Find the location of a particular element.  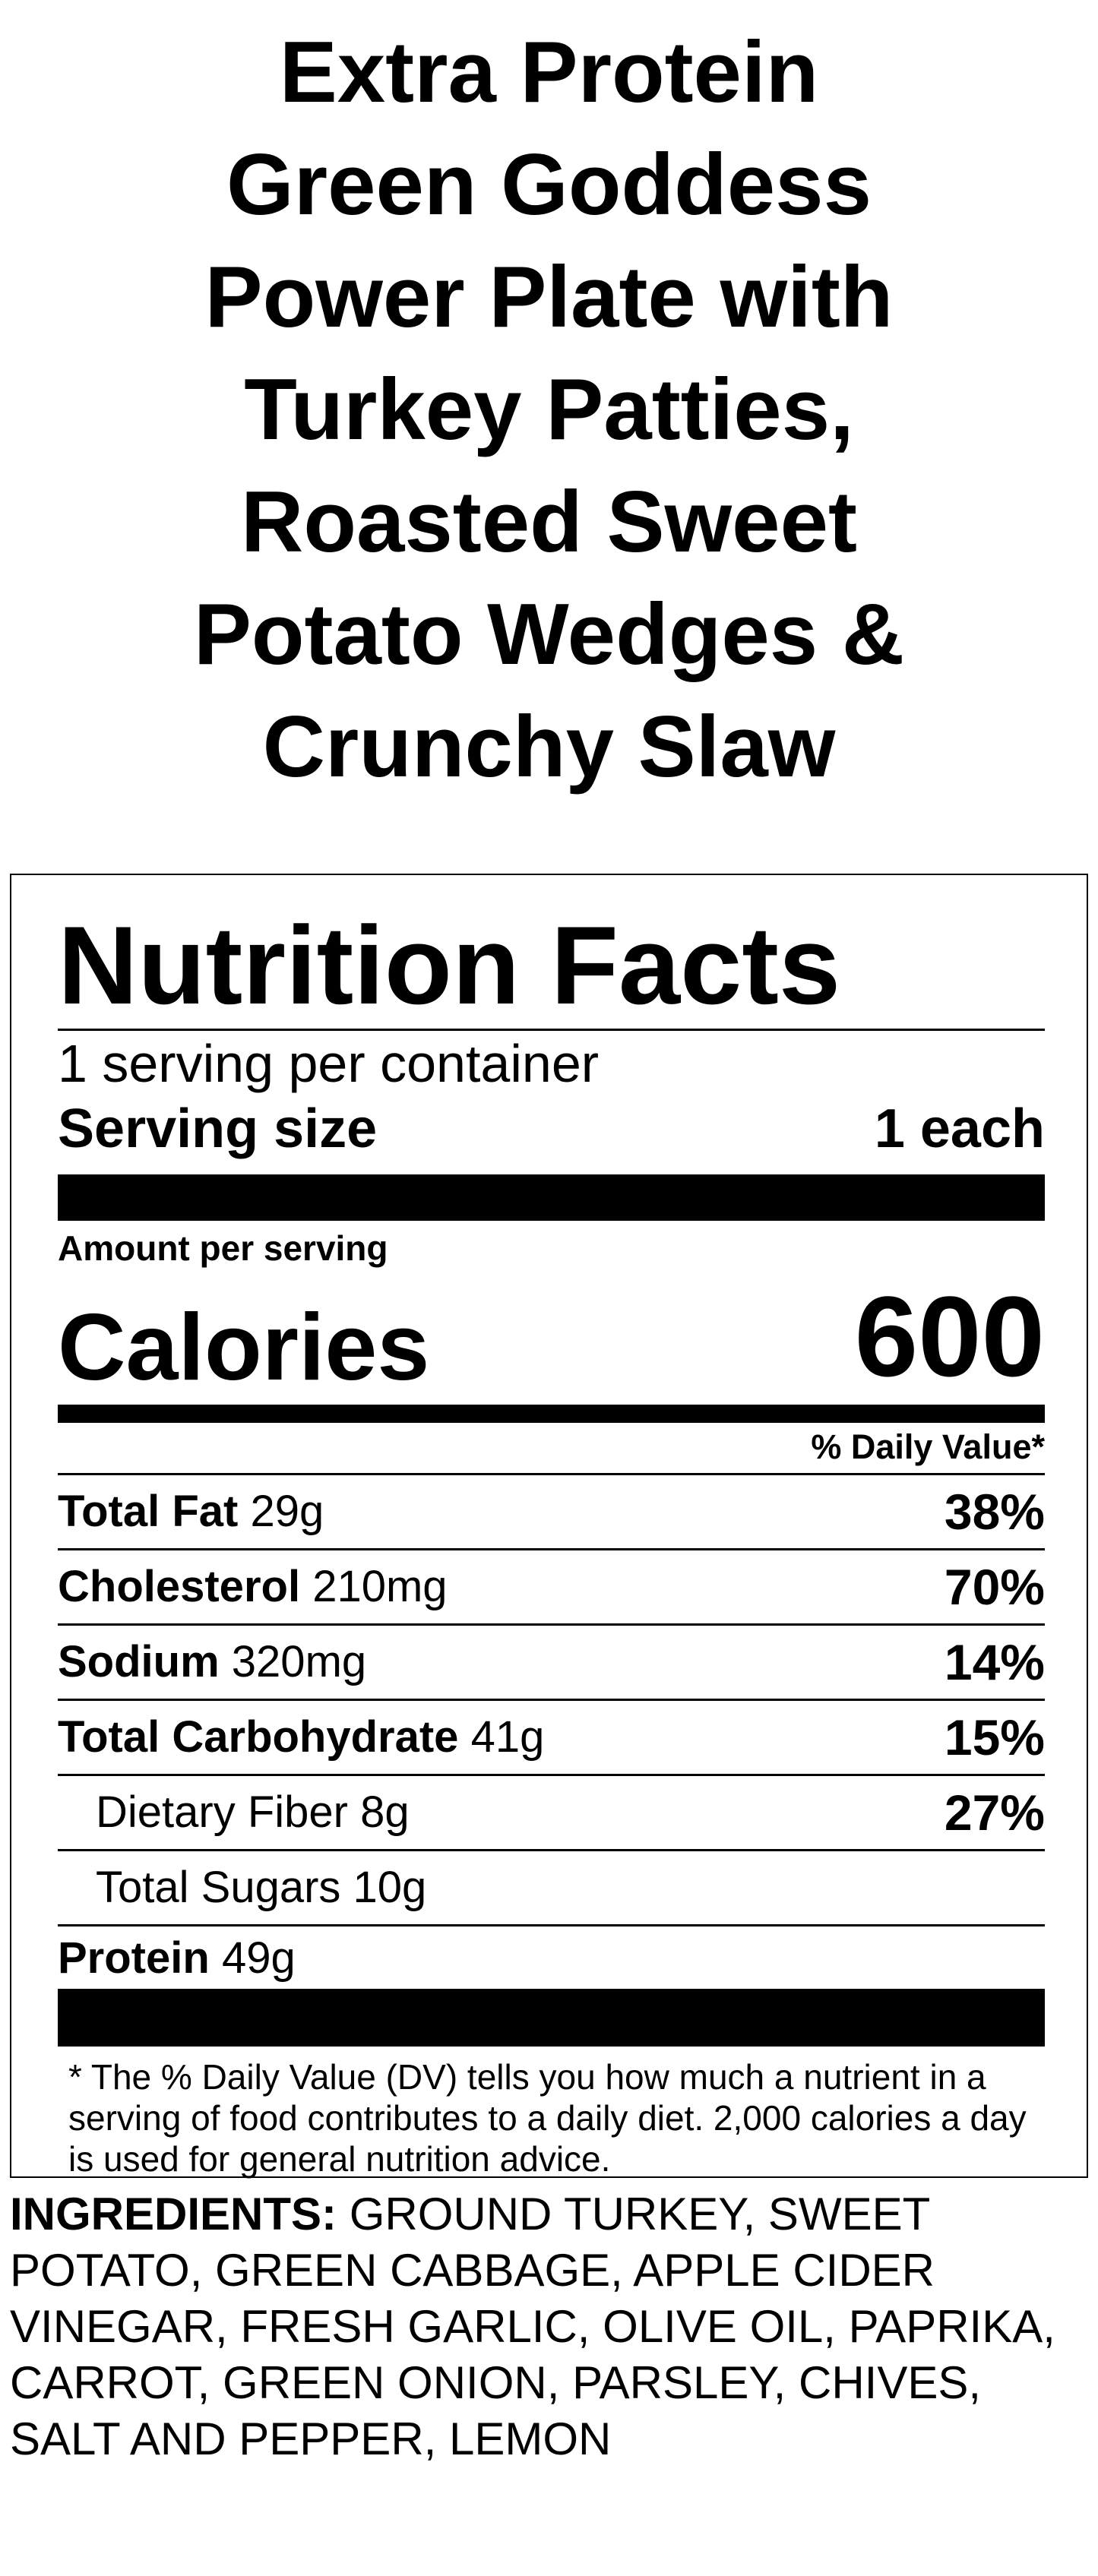

serving-size-value: 1 each is located at coordinates (959, 1128).